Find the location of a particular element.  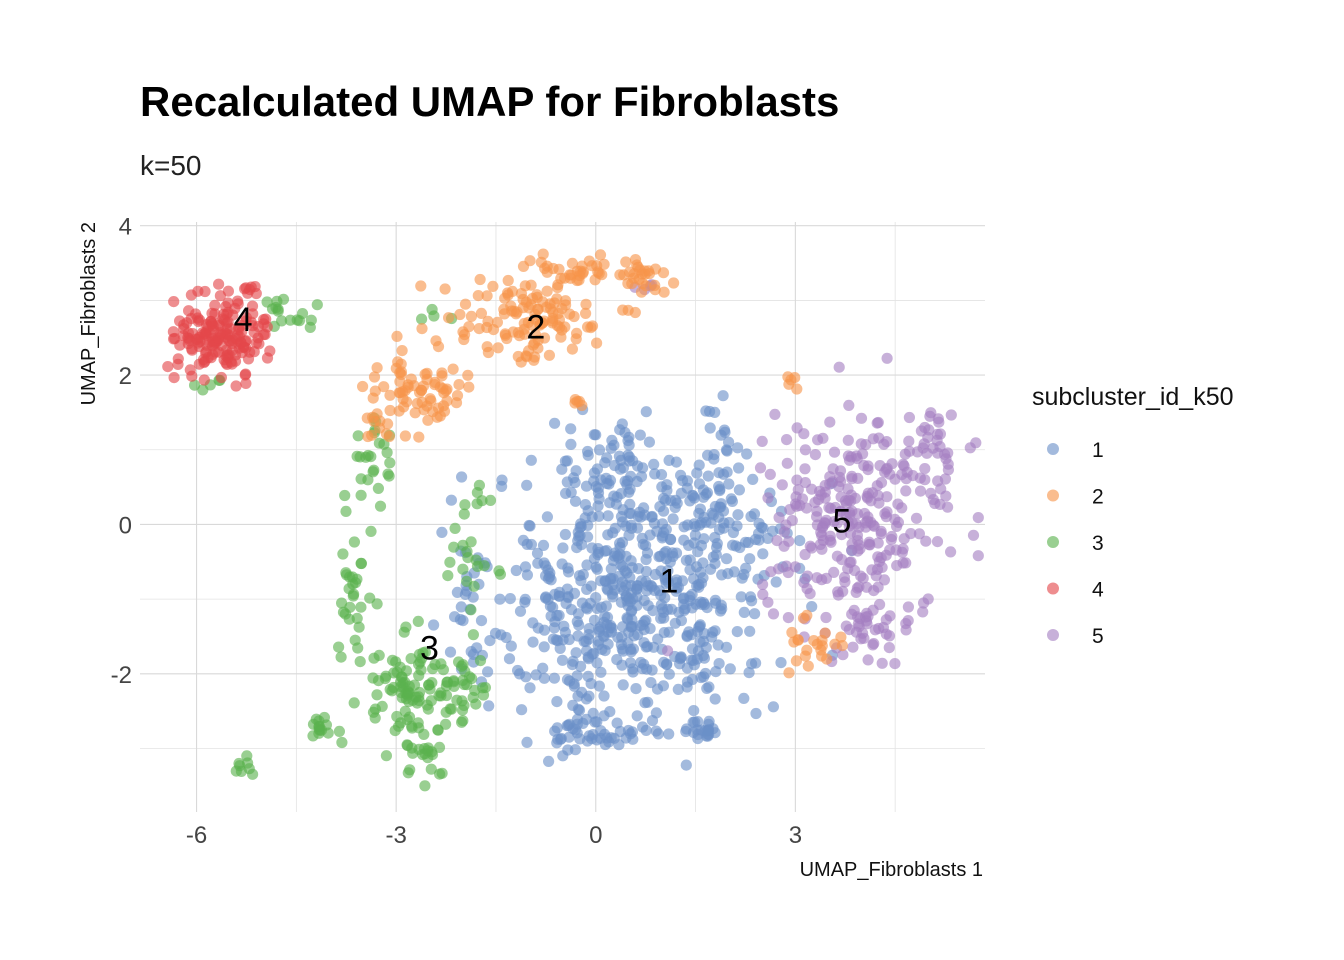

x-tick-label: -6 is located at coordinates (196, 835).